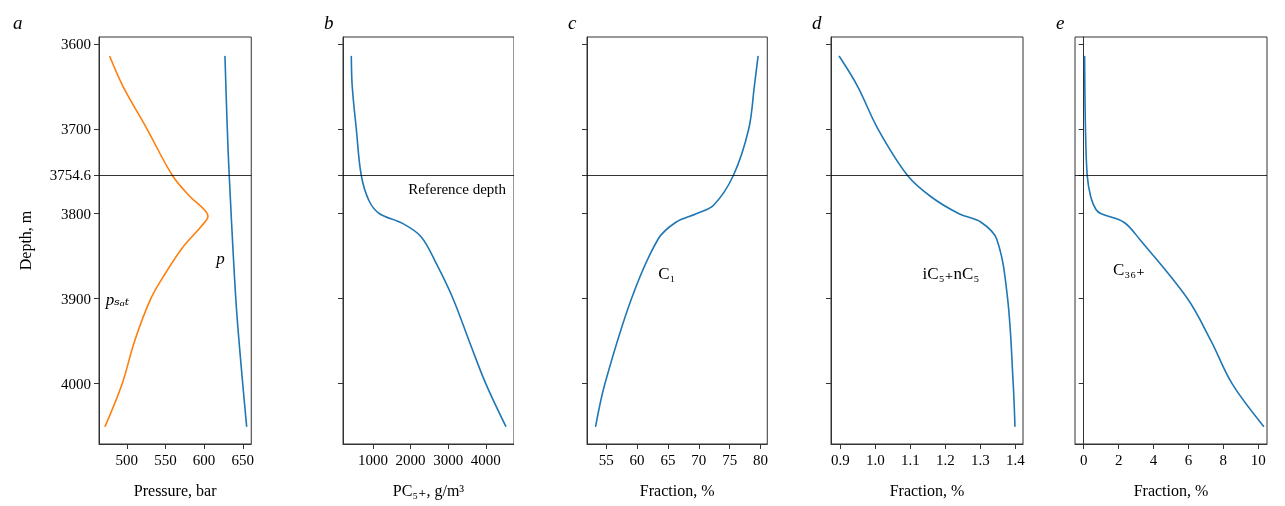 This screenshot has height=506, width=1285. What do you see at coordinates (175, 490) in the screenshot?
I see `x-axis-title: Pressure, bar` at bounding box center [175, 490].